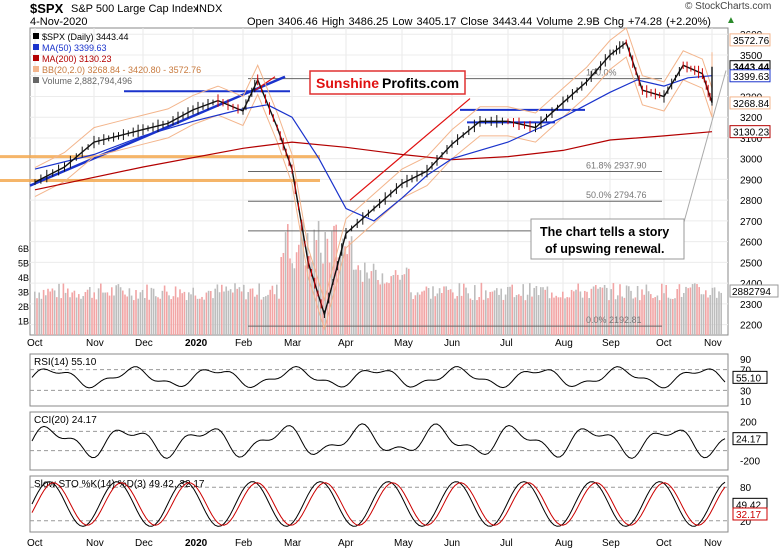 The image size is (780, 552). What do you see at coordinates (751, 201) in the screenshot?
I see `price-tick-label: 2800` at bounding box center [751, 201].